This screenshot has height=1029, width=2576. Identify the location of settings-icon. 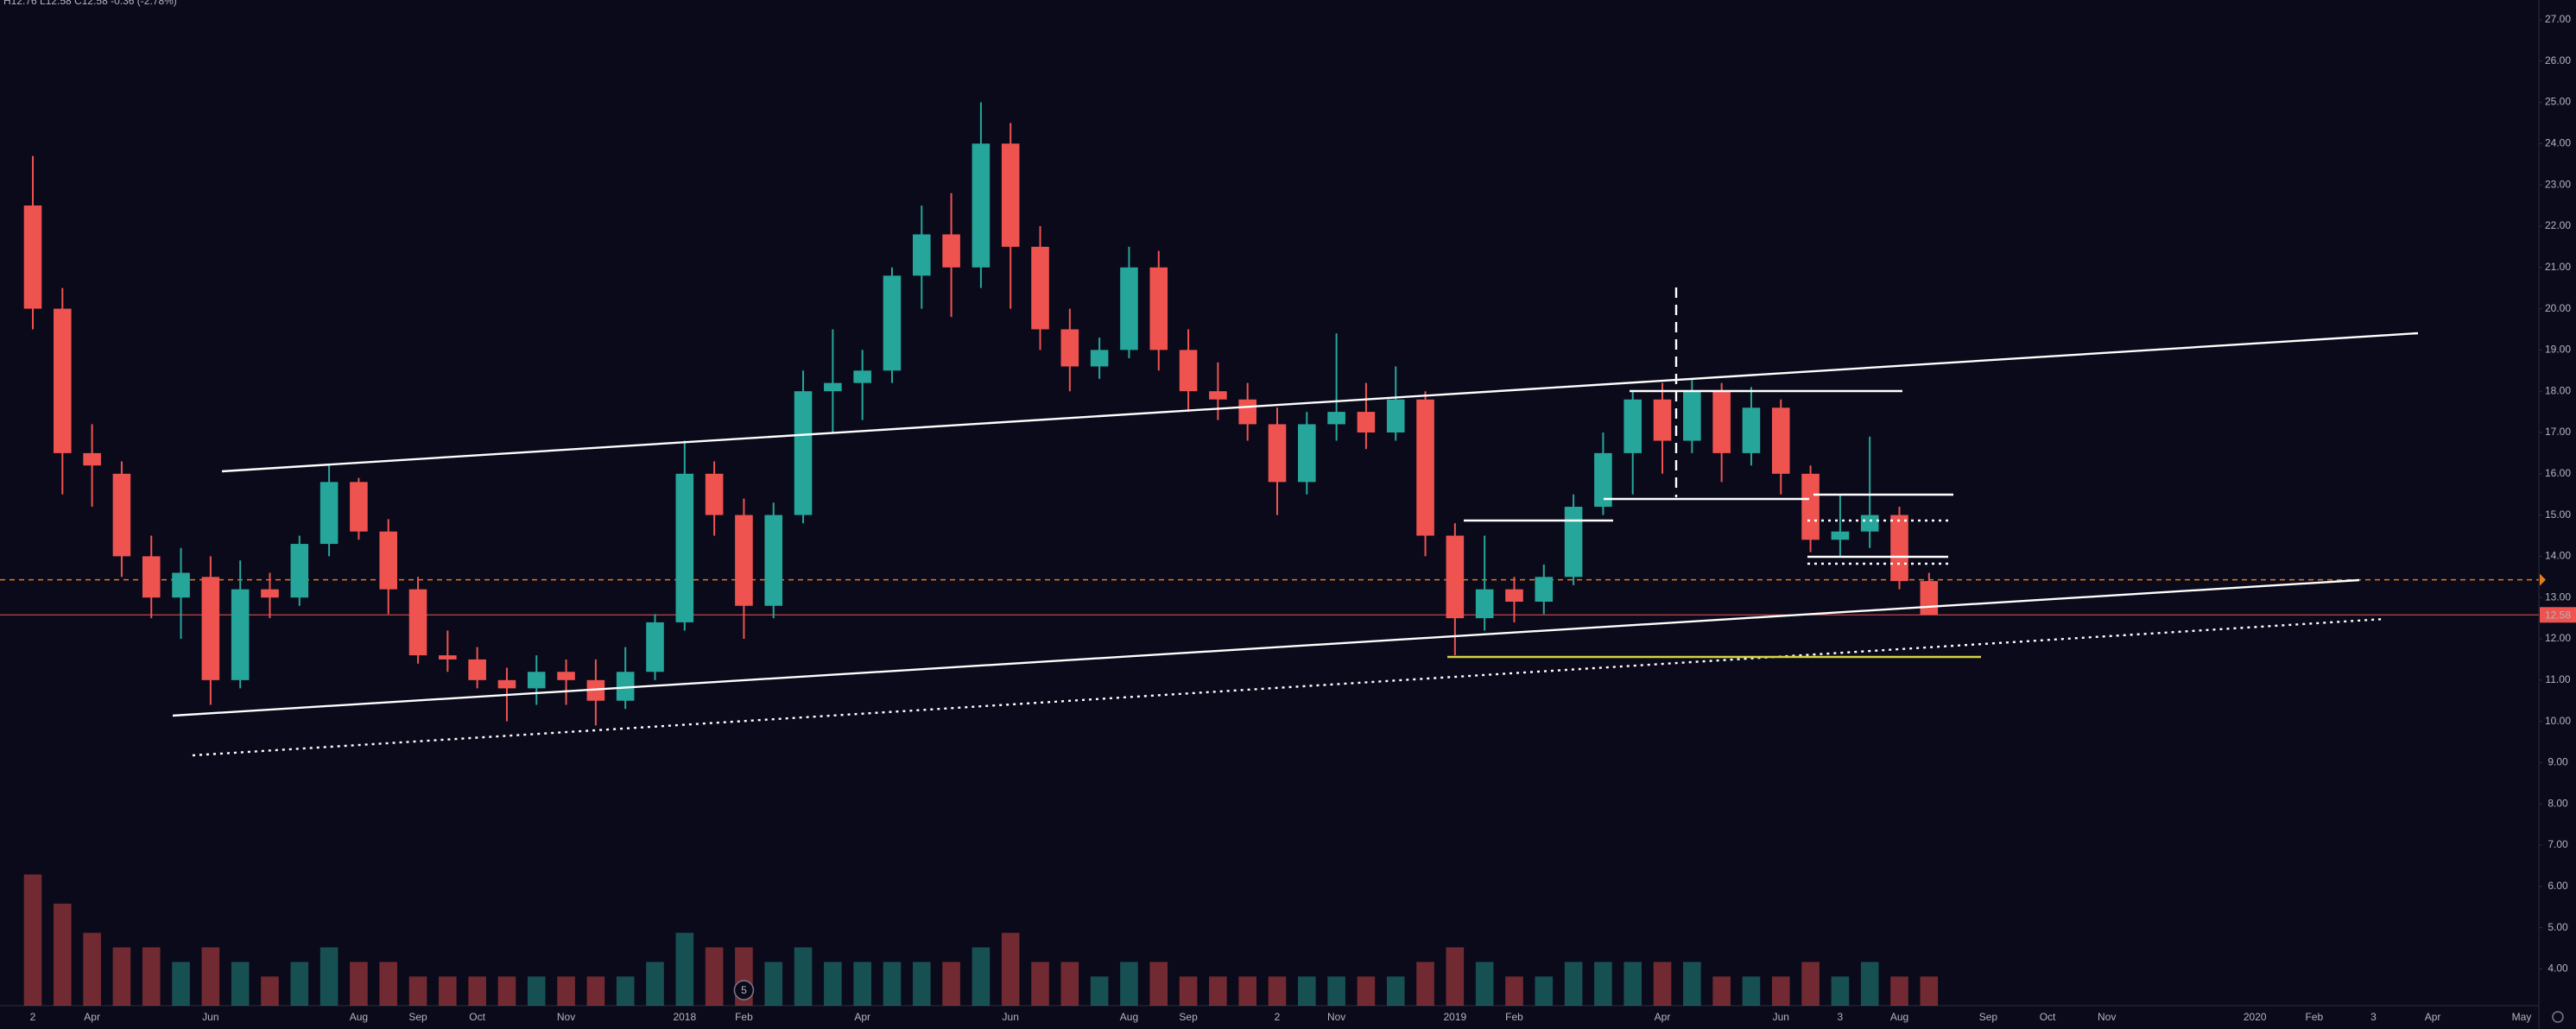
(2558, 1017).